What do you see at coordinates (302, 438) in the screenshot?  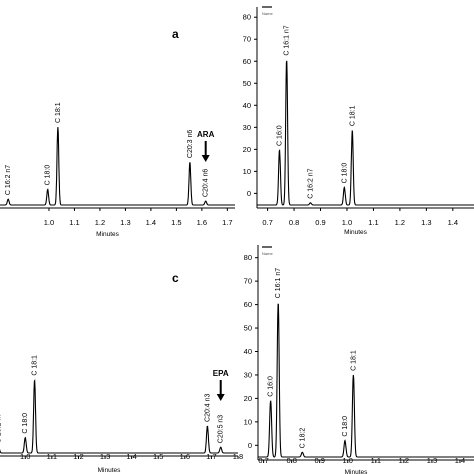 I see `peak-label: C 18:2` at bounding box center [302, 438].